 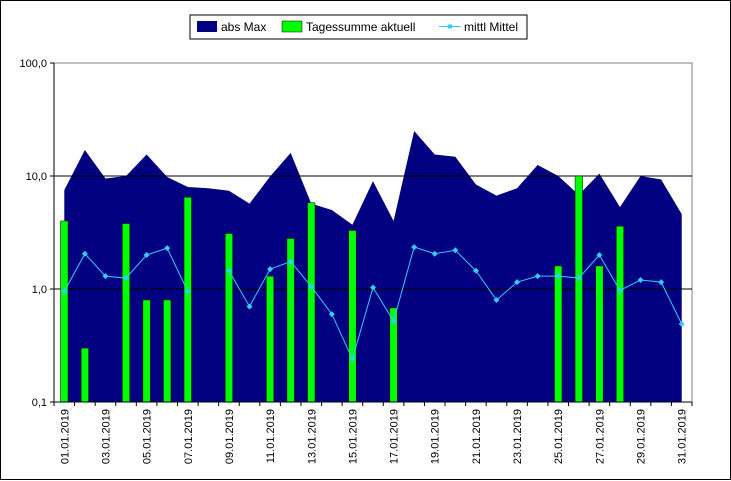 I want to click on x-tick-label-5: 11.01.2019, so click(x=271, y=436).